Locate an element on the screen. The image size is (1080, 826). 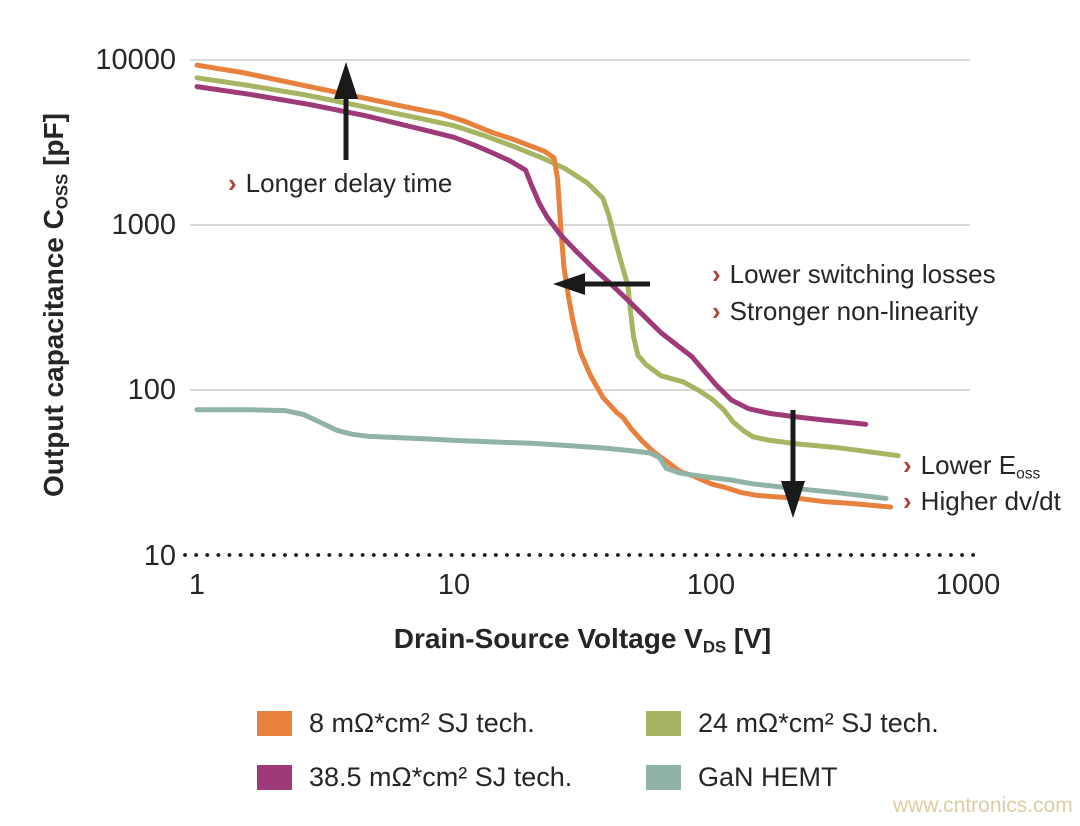
y-axis-title-main: Output capacitance C is located at coordinates (53, 353).